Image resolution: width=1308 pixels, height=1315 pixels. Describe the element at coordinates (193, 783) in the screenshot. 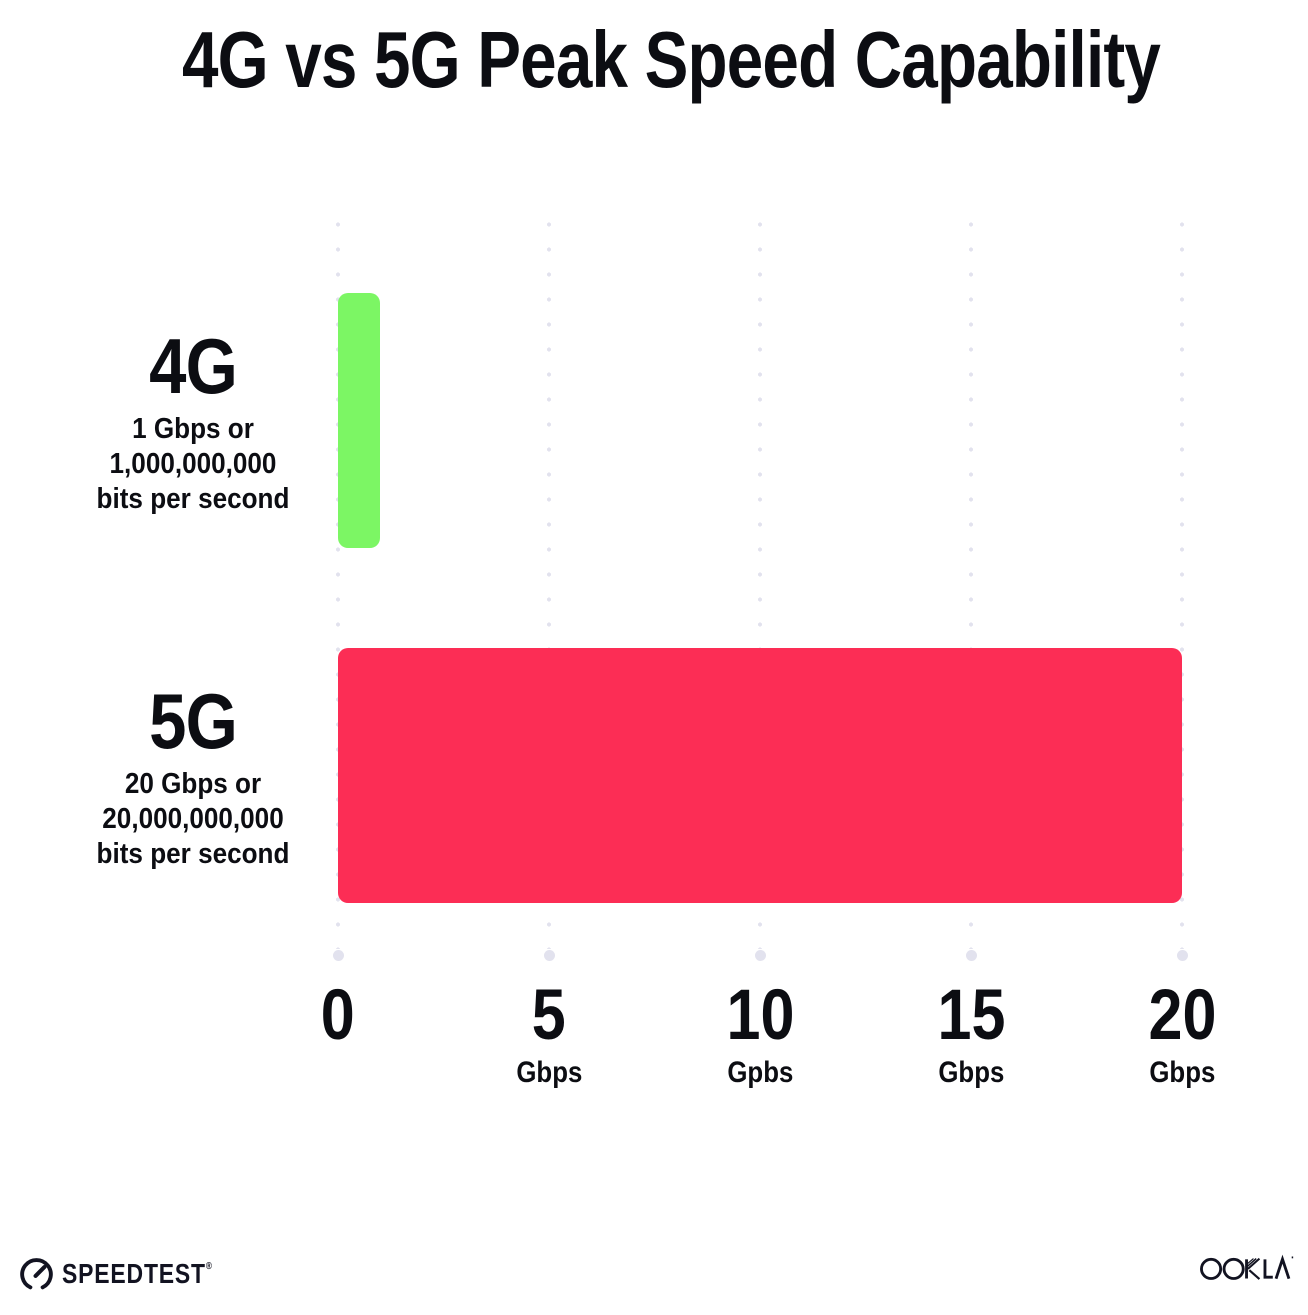

I see `category-sublabel-line-1: 20 Gbps or` at that location.